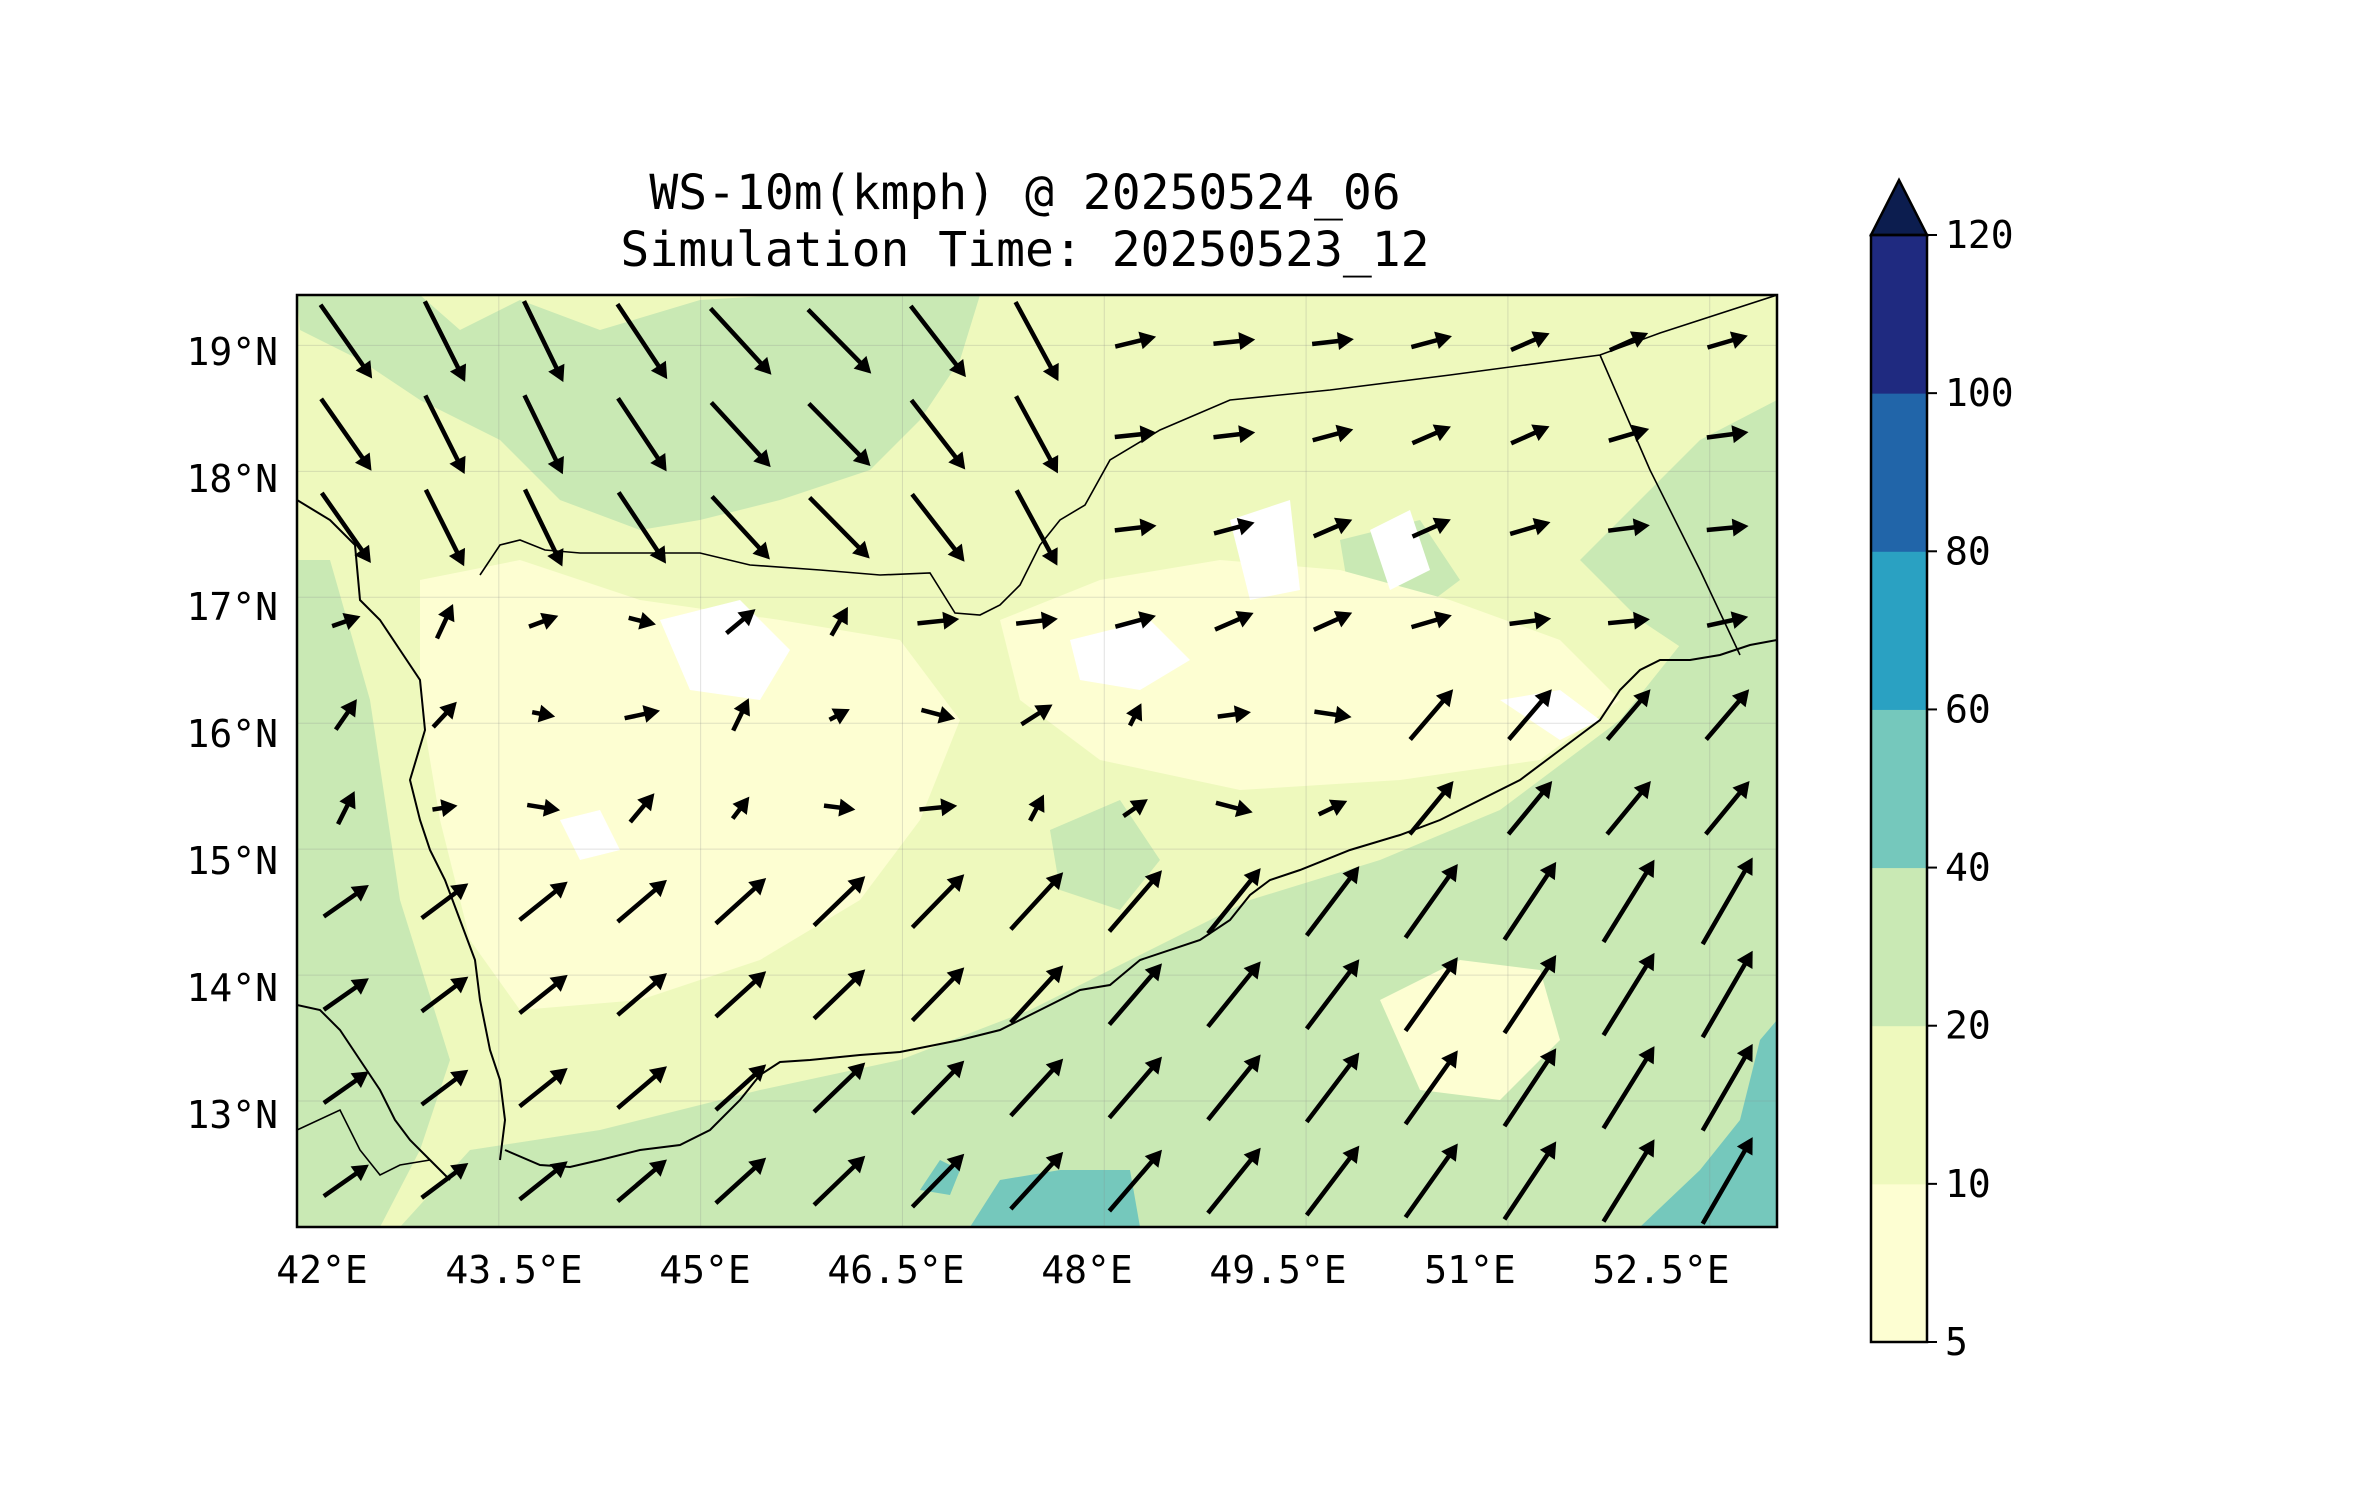 Image resolution: width=2371 pixels, height=1504 pixels. Describe the element at coordinates (1968, 551) in the screenshot. I see `colorbar-tick-label: 80` at that location.